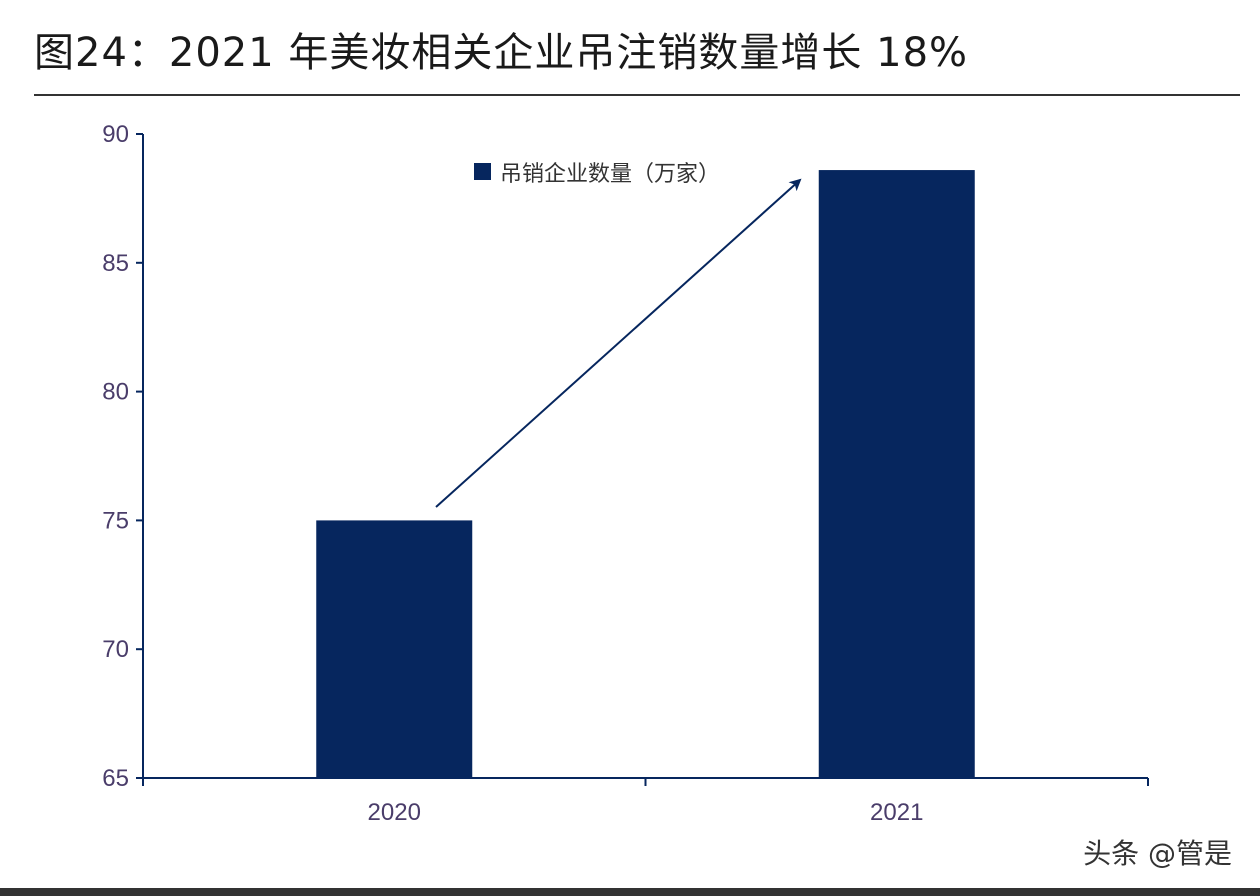 This screenshot has height=896, width=1260. Describe the element at coordinates (1157, 853) in the screenshot. I see `watermark: 头条 @管是` at that location.